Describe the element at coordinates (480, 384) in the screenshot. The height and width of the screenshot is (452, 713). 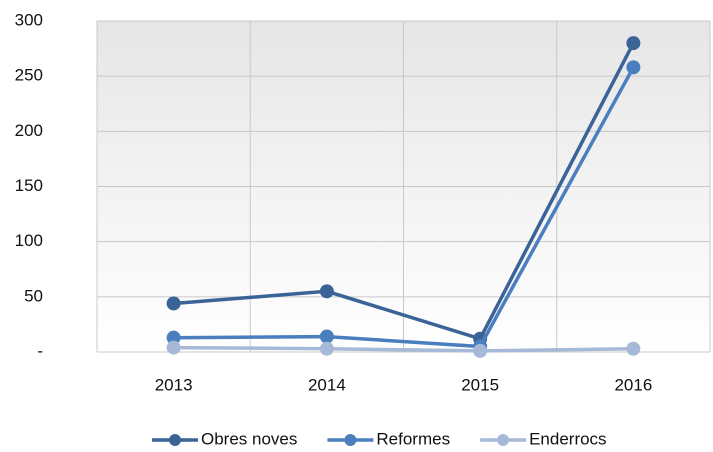
I see `x-tick-label: 2015` at that location.